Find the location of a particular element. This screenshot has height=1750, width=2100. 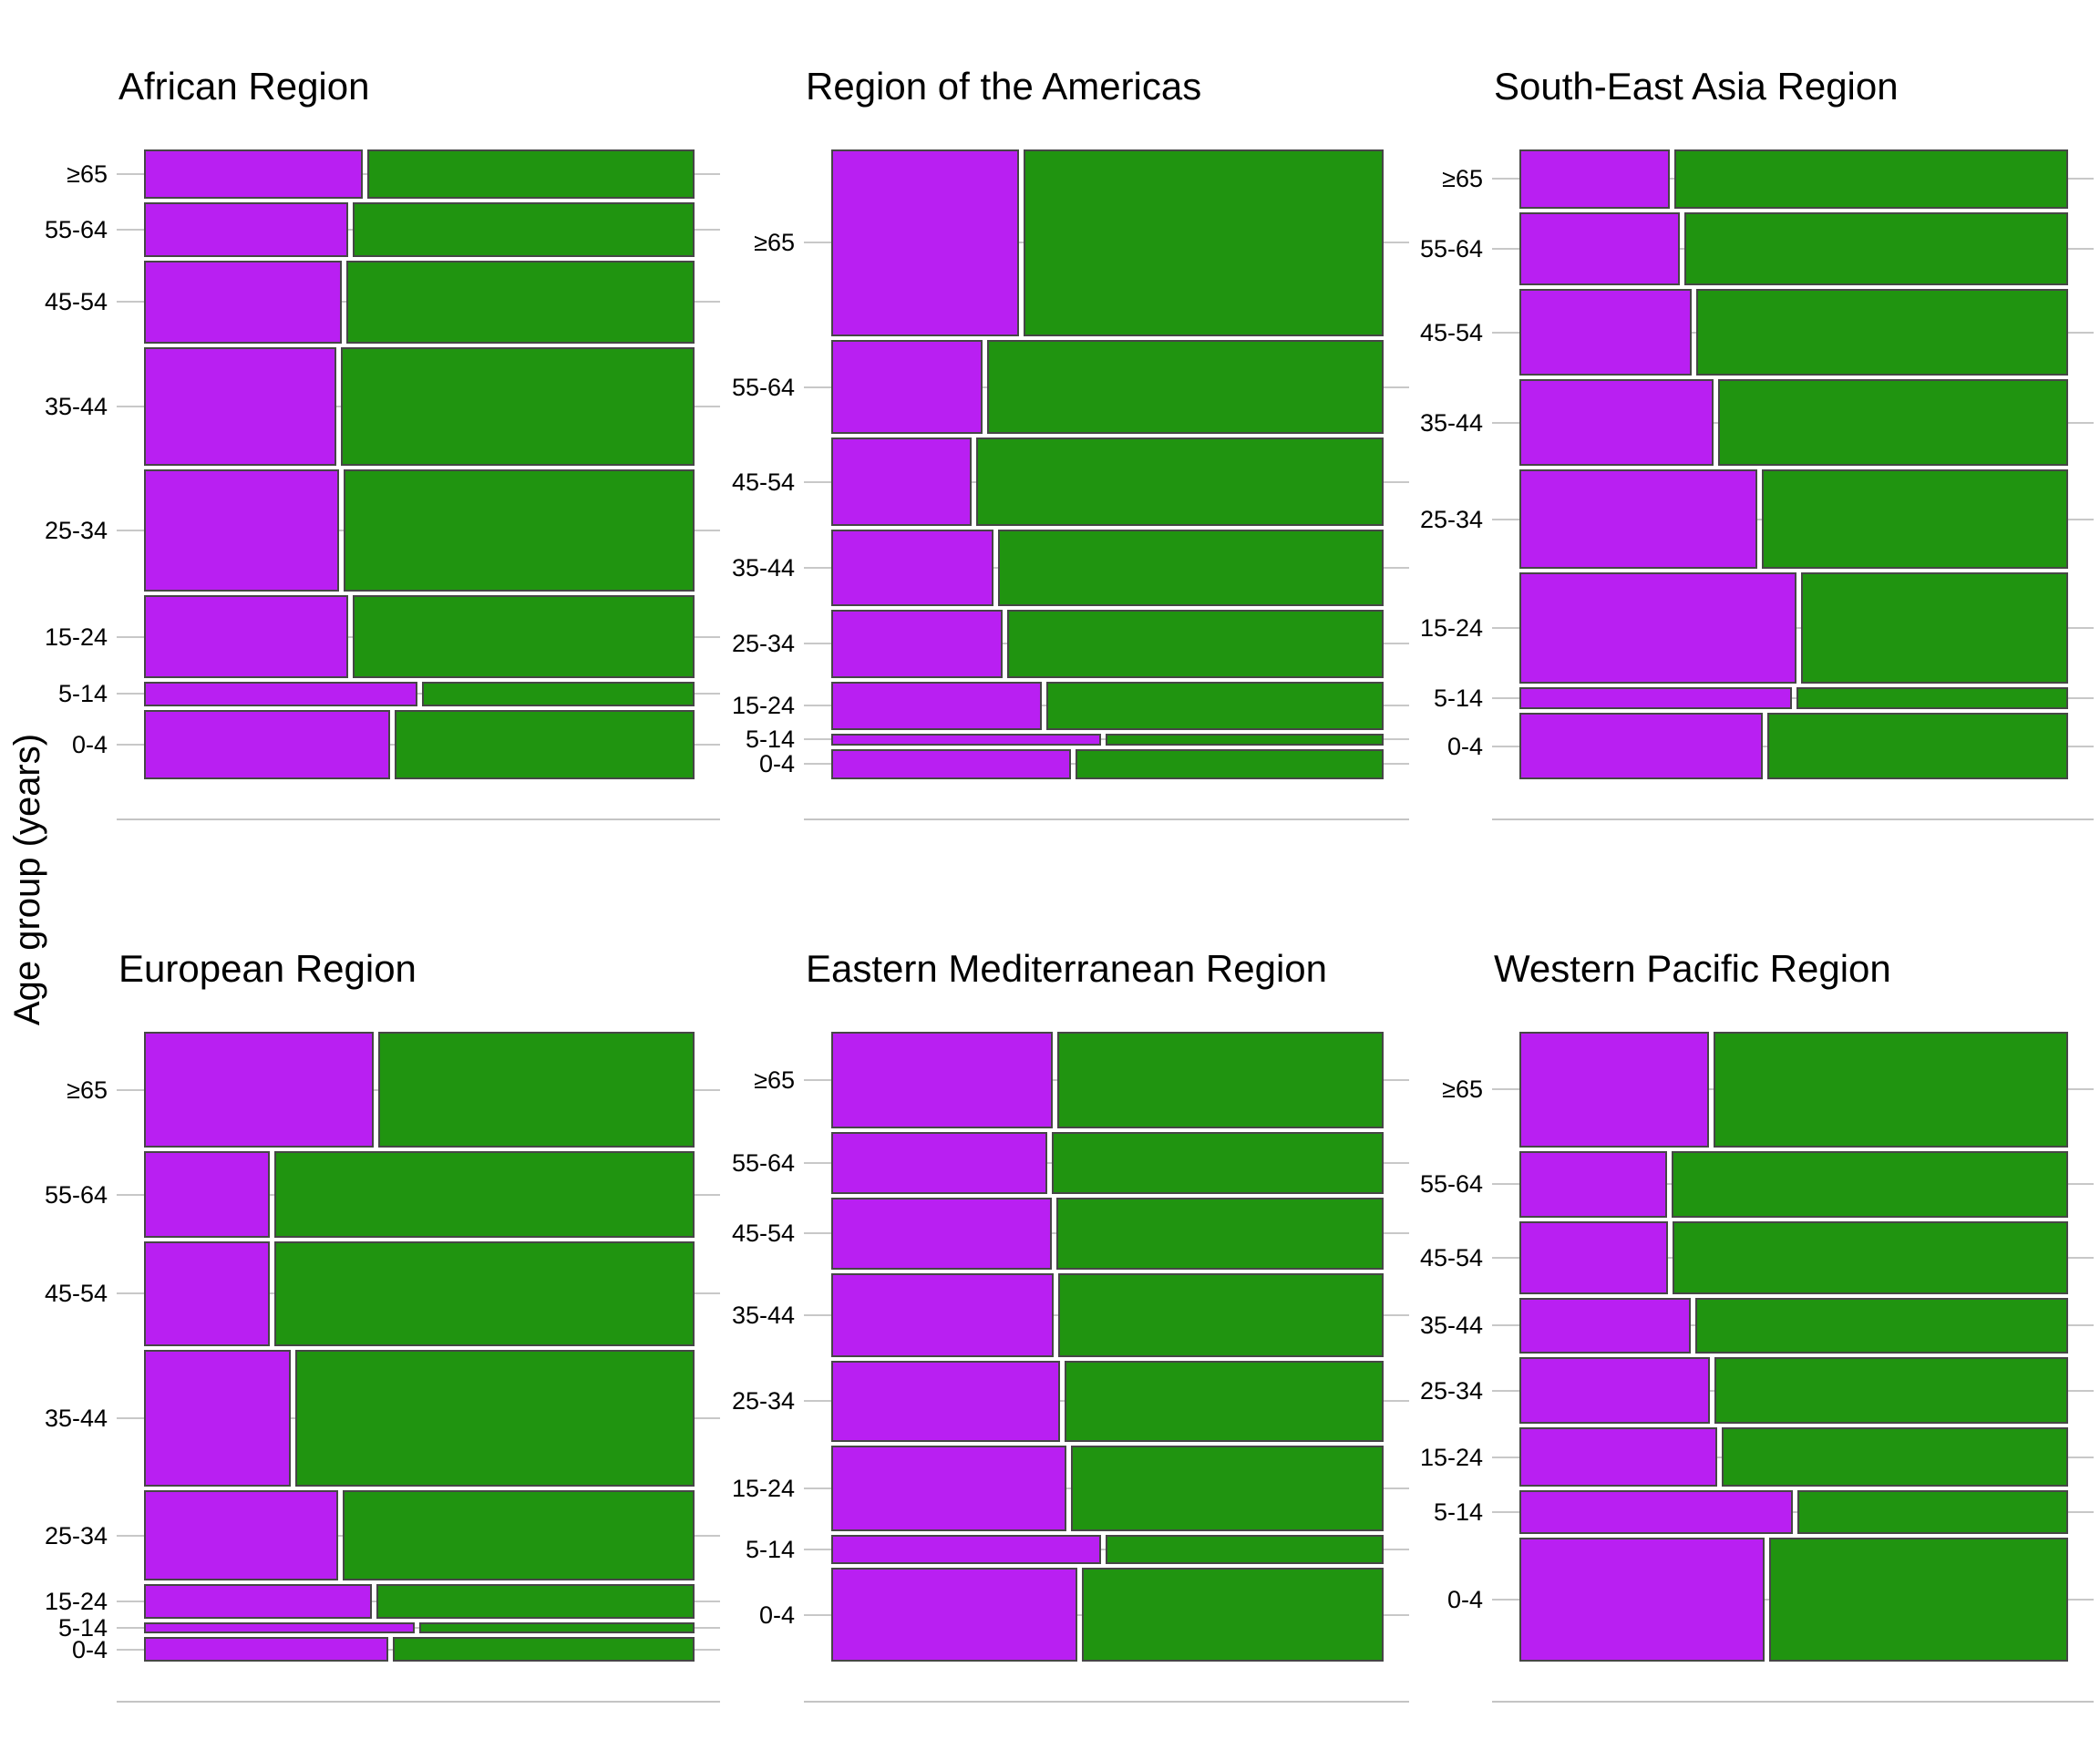

age-tick-label: 15-24 is located at coordinates (76, 1601).